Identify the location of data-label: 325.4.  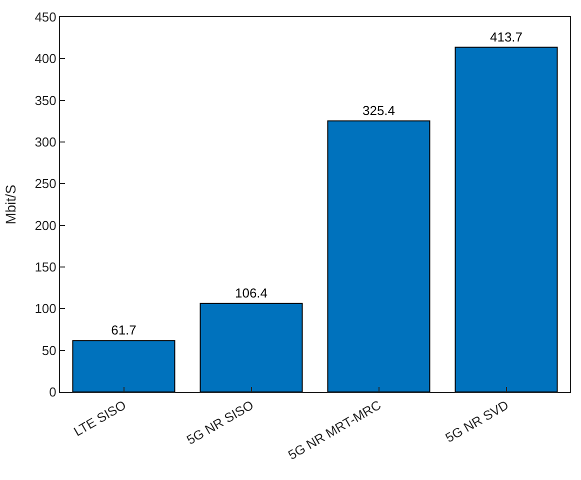
(379, 110).